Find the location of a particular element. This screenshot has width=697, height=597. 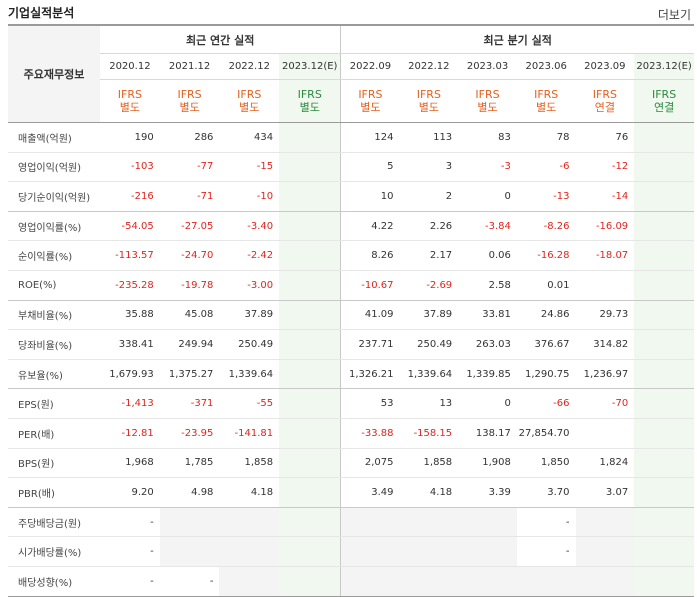

value-cell: 45.08 is located at coordinates (189, 315).